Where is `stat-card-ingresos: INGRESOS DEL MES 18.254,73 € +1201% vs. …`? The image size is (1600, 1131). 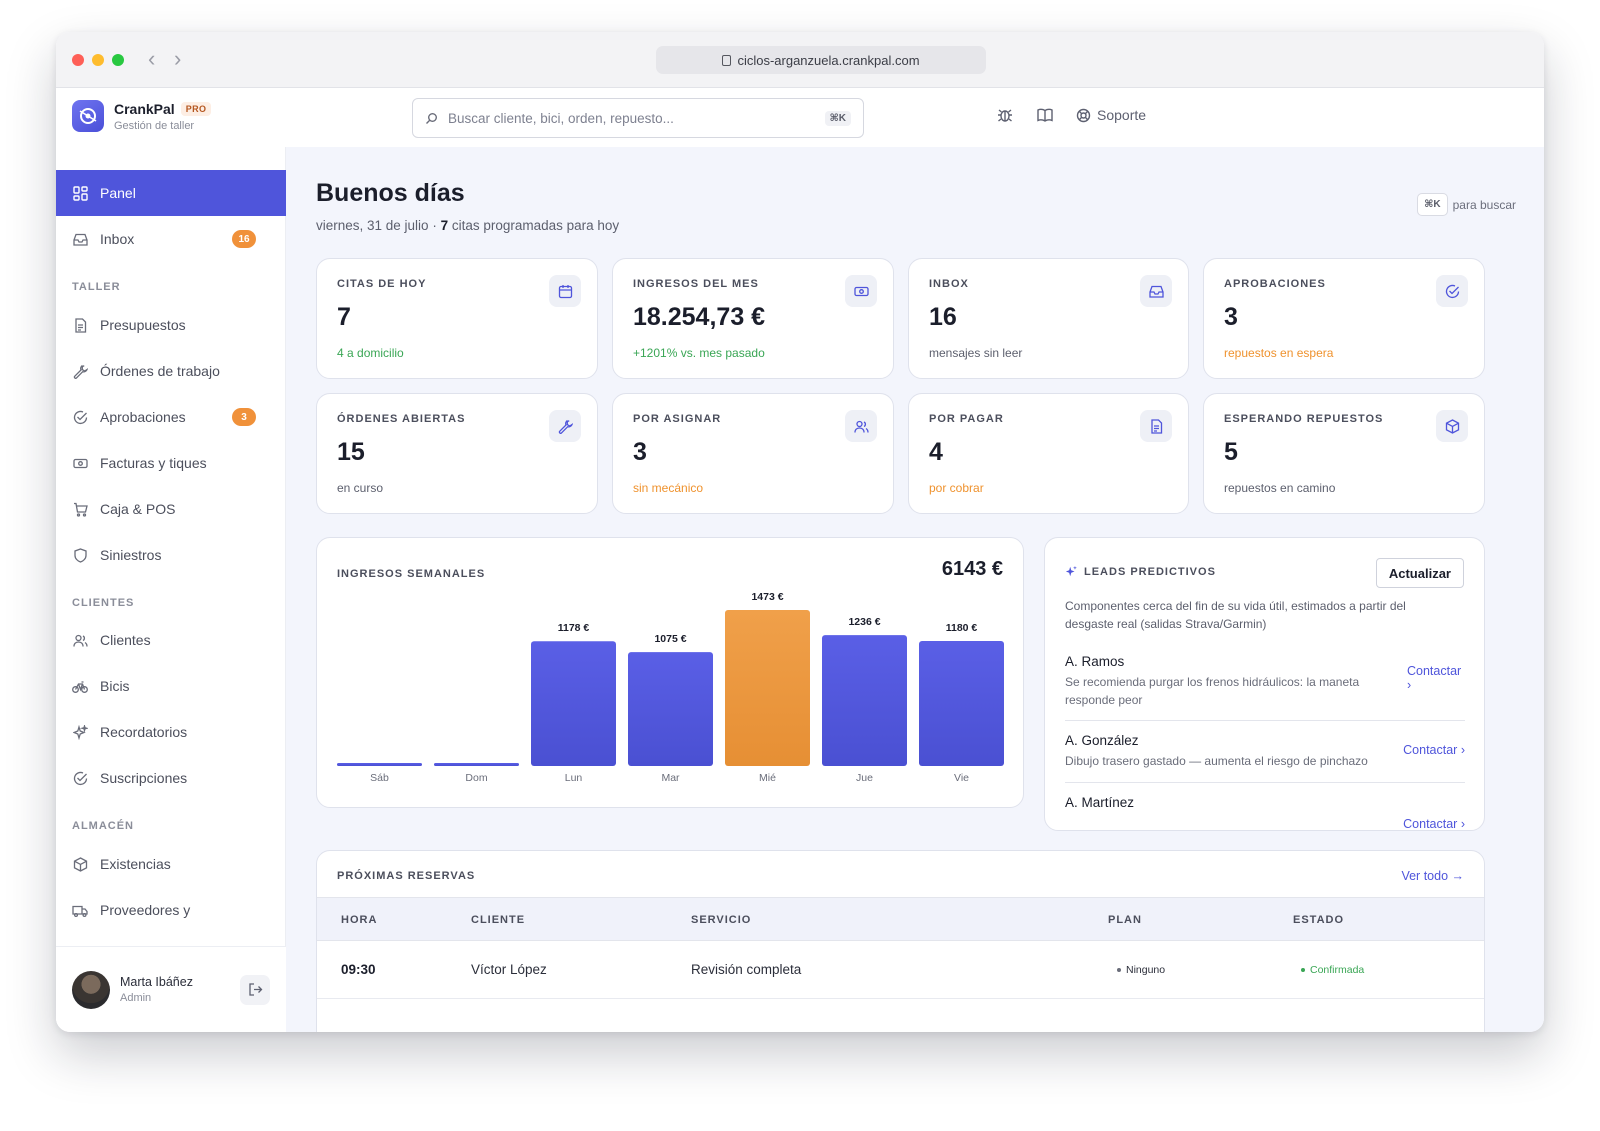
stat-card-ingresos: INGRESOS DEL MES 18.254,73 € +1201% vs. … is located at coordinates (753, 318).